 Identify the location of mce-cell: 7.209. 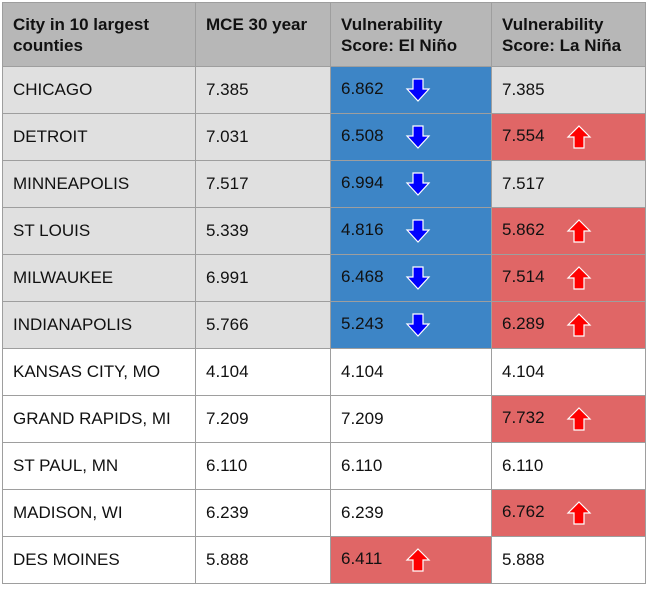
(263, 419).